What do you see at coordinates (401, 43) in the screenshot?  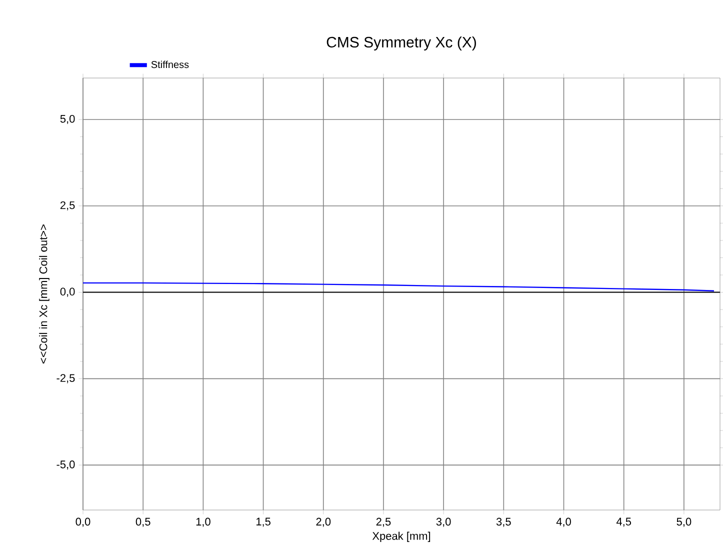 I see `chart-title: CMS Symmetry Xc (X)` at bounding box center [401, 43].